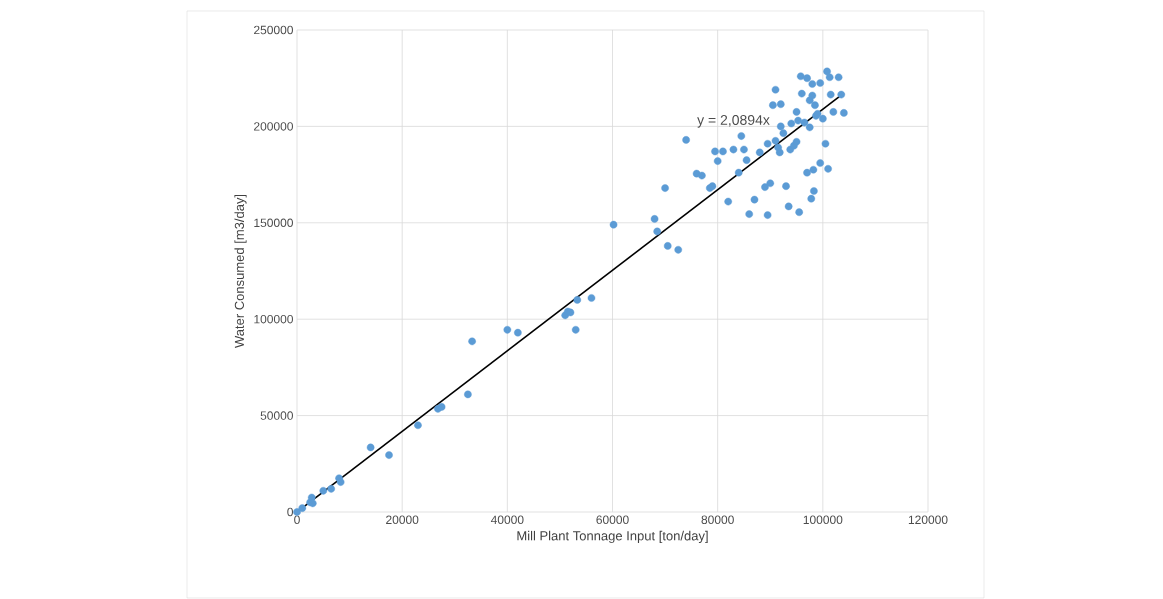 The height and width of the screenshot is (599, 1163). Describe the element at coordinates (273, 223) in the screenshot. I see `y-tick-label: 150000` at that location.